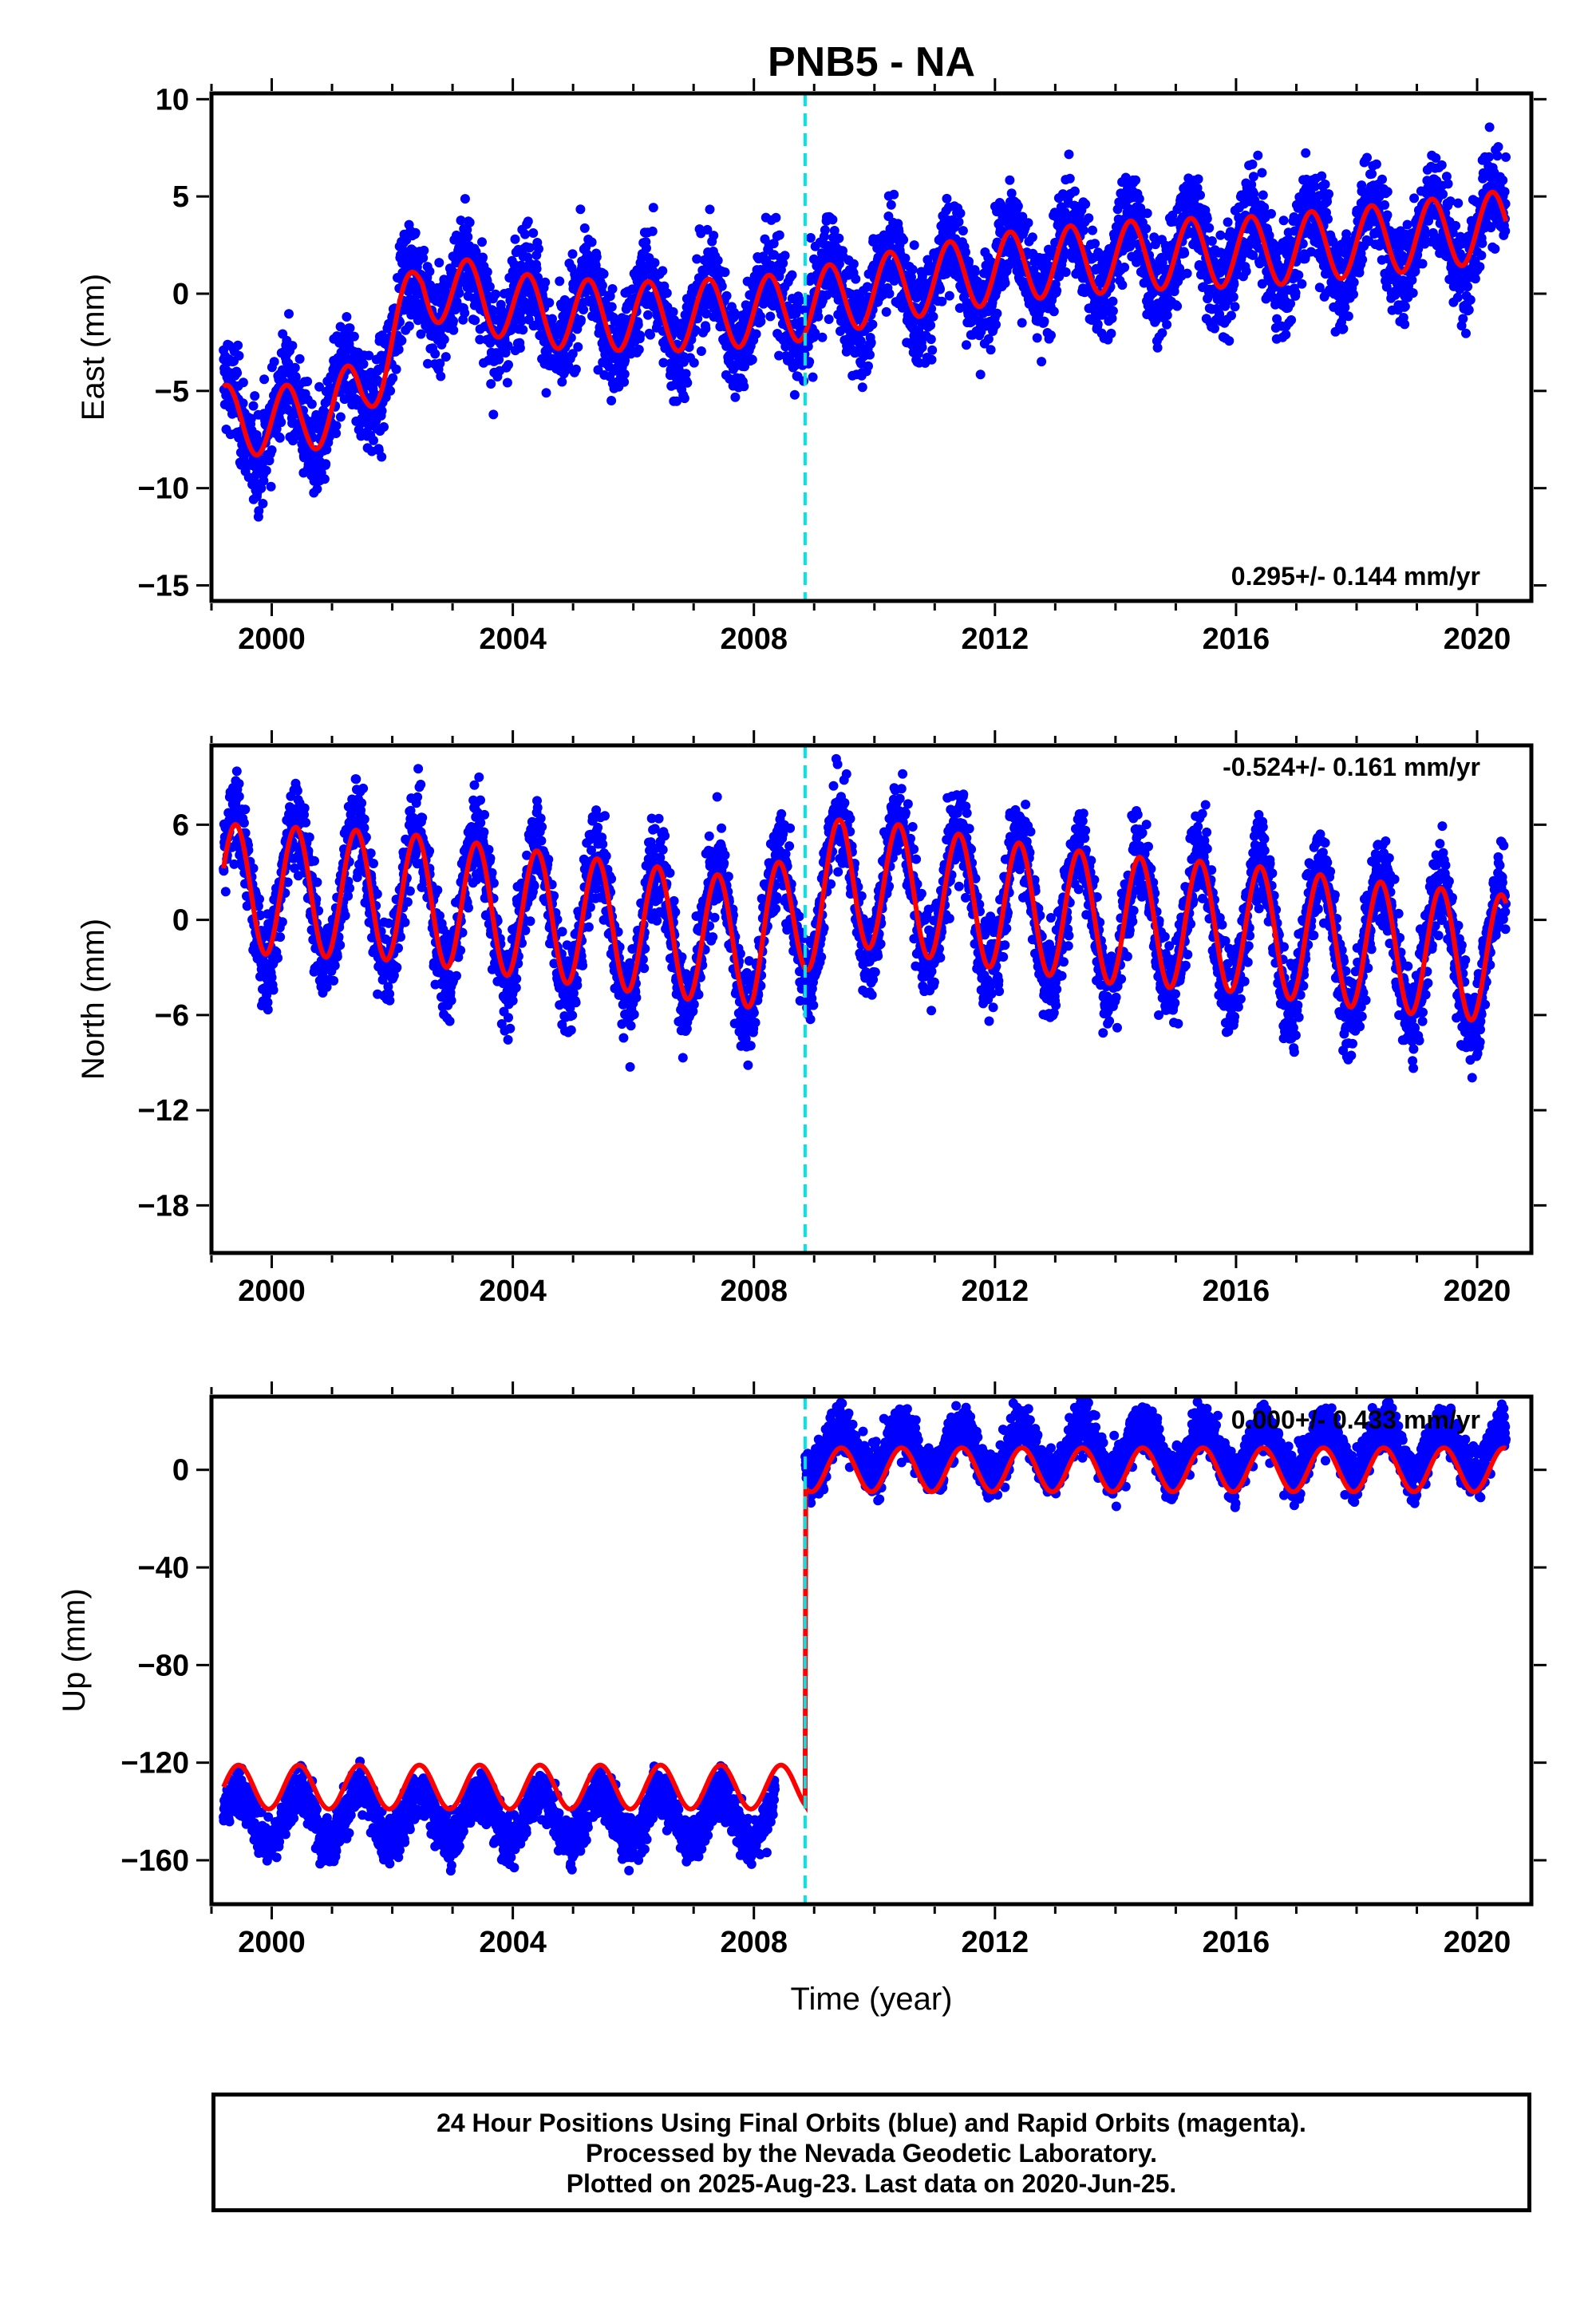 The height and width of the screenshot is (2316, 1596). What do you see at coordinates (1477, 639) in the screenshot?
I see `x-tick-label: 2020` at bounding box center [1477, 639].